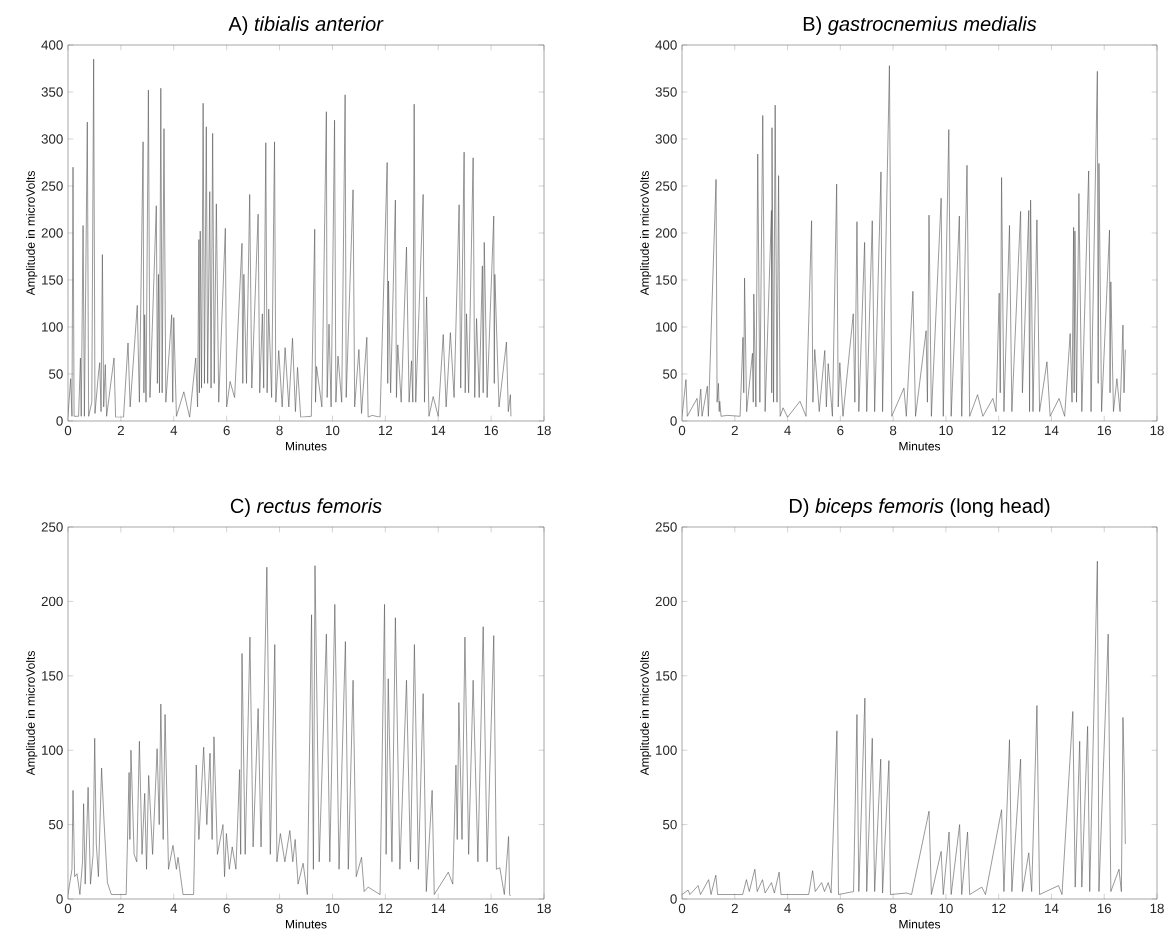  Describe the element at coordinates (306, 25) in the screenshot. I see `chart-title: A) tibialis anterior` at that location.